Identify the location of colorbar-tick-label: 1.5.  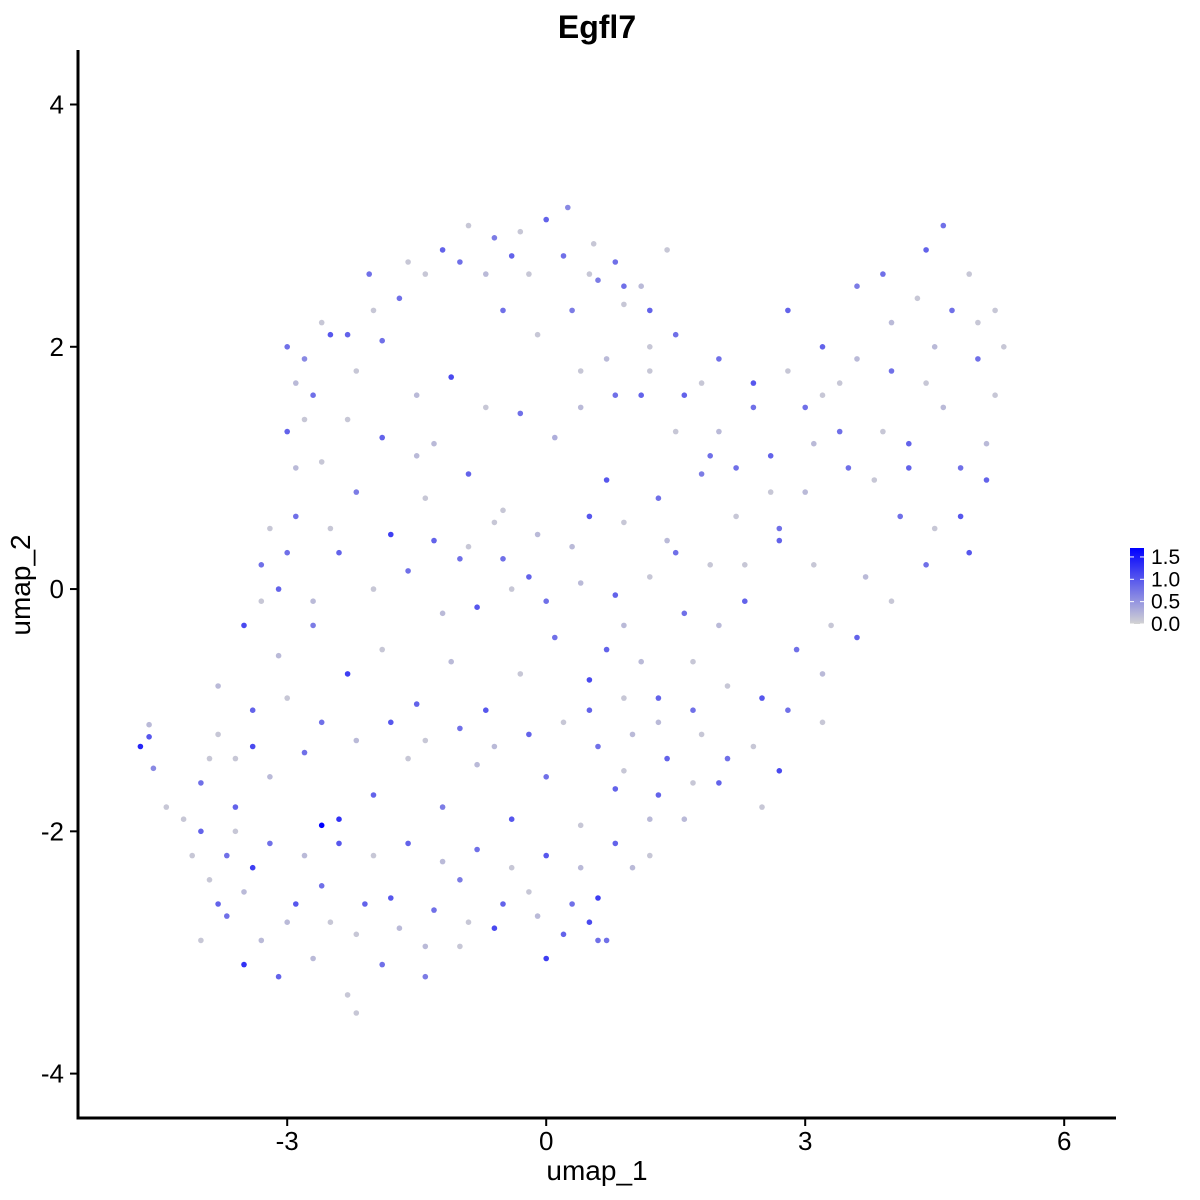
(1165, 557).